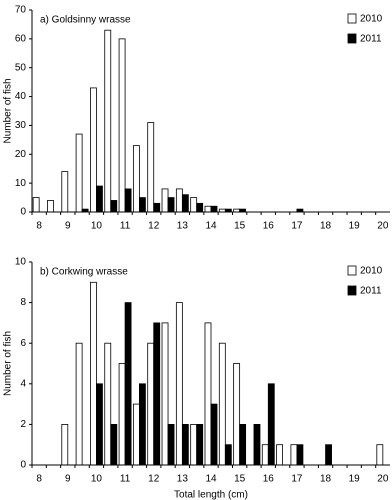 The width and height of the screenshot is (392, 500). Describe the element at coordinates (23, 383) in the screenshot. I see `y-tick-label: 4` at that location.